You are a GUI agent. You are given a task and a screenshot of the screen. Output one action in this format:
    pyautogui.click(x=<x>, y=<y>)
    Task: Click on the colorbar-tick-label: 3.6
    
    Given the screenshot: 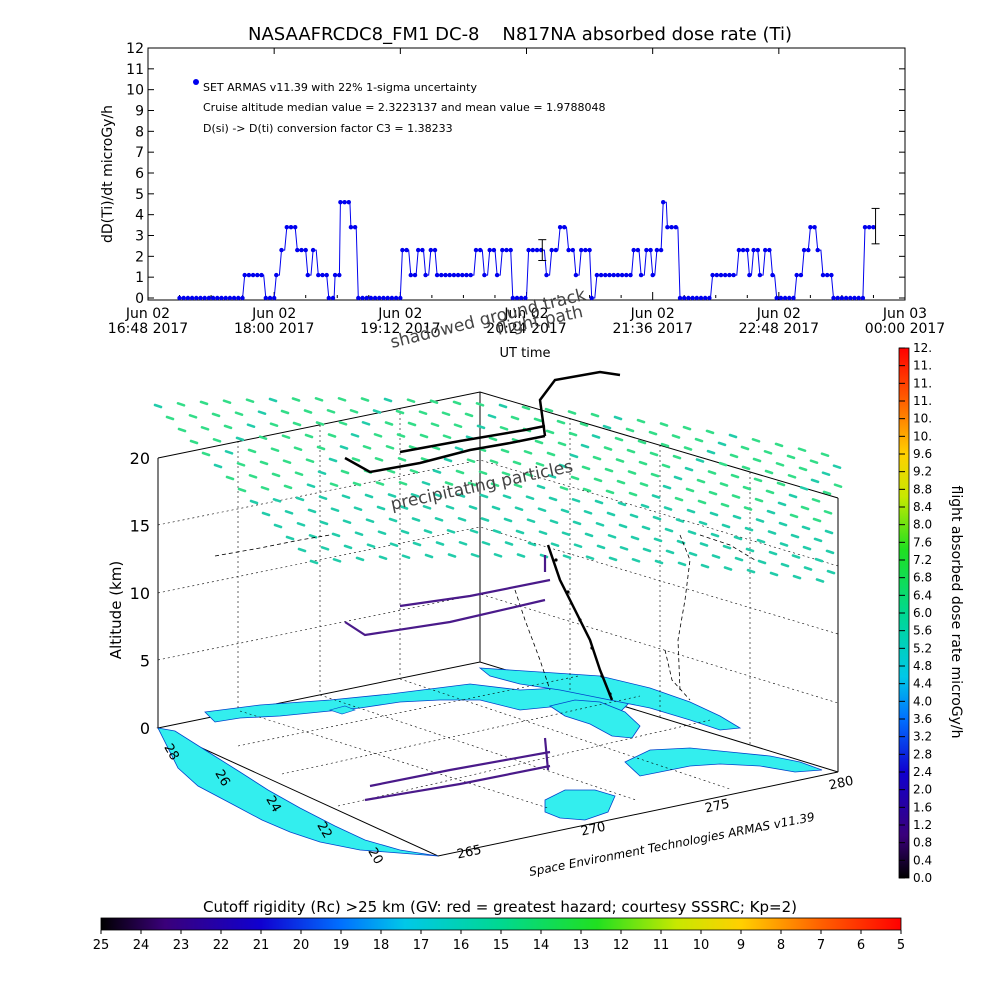 What is the action you would take?
    pyautogui.click(x=922, y=719)
    